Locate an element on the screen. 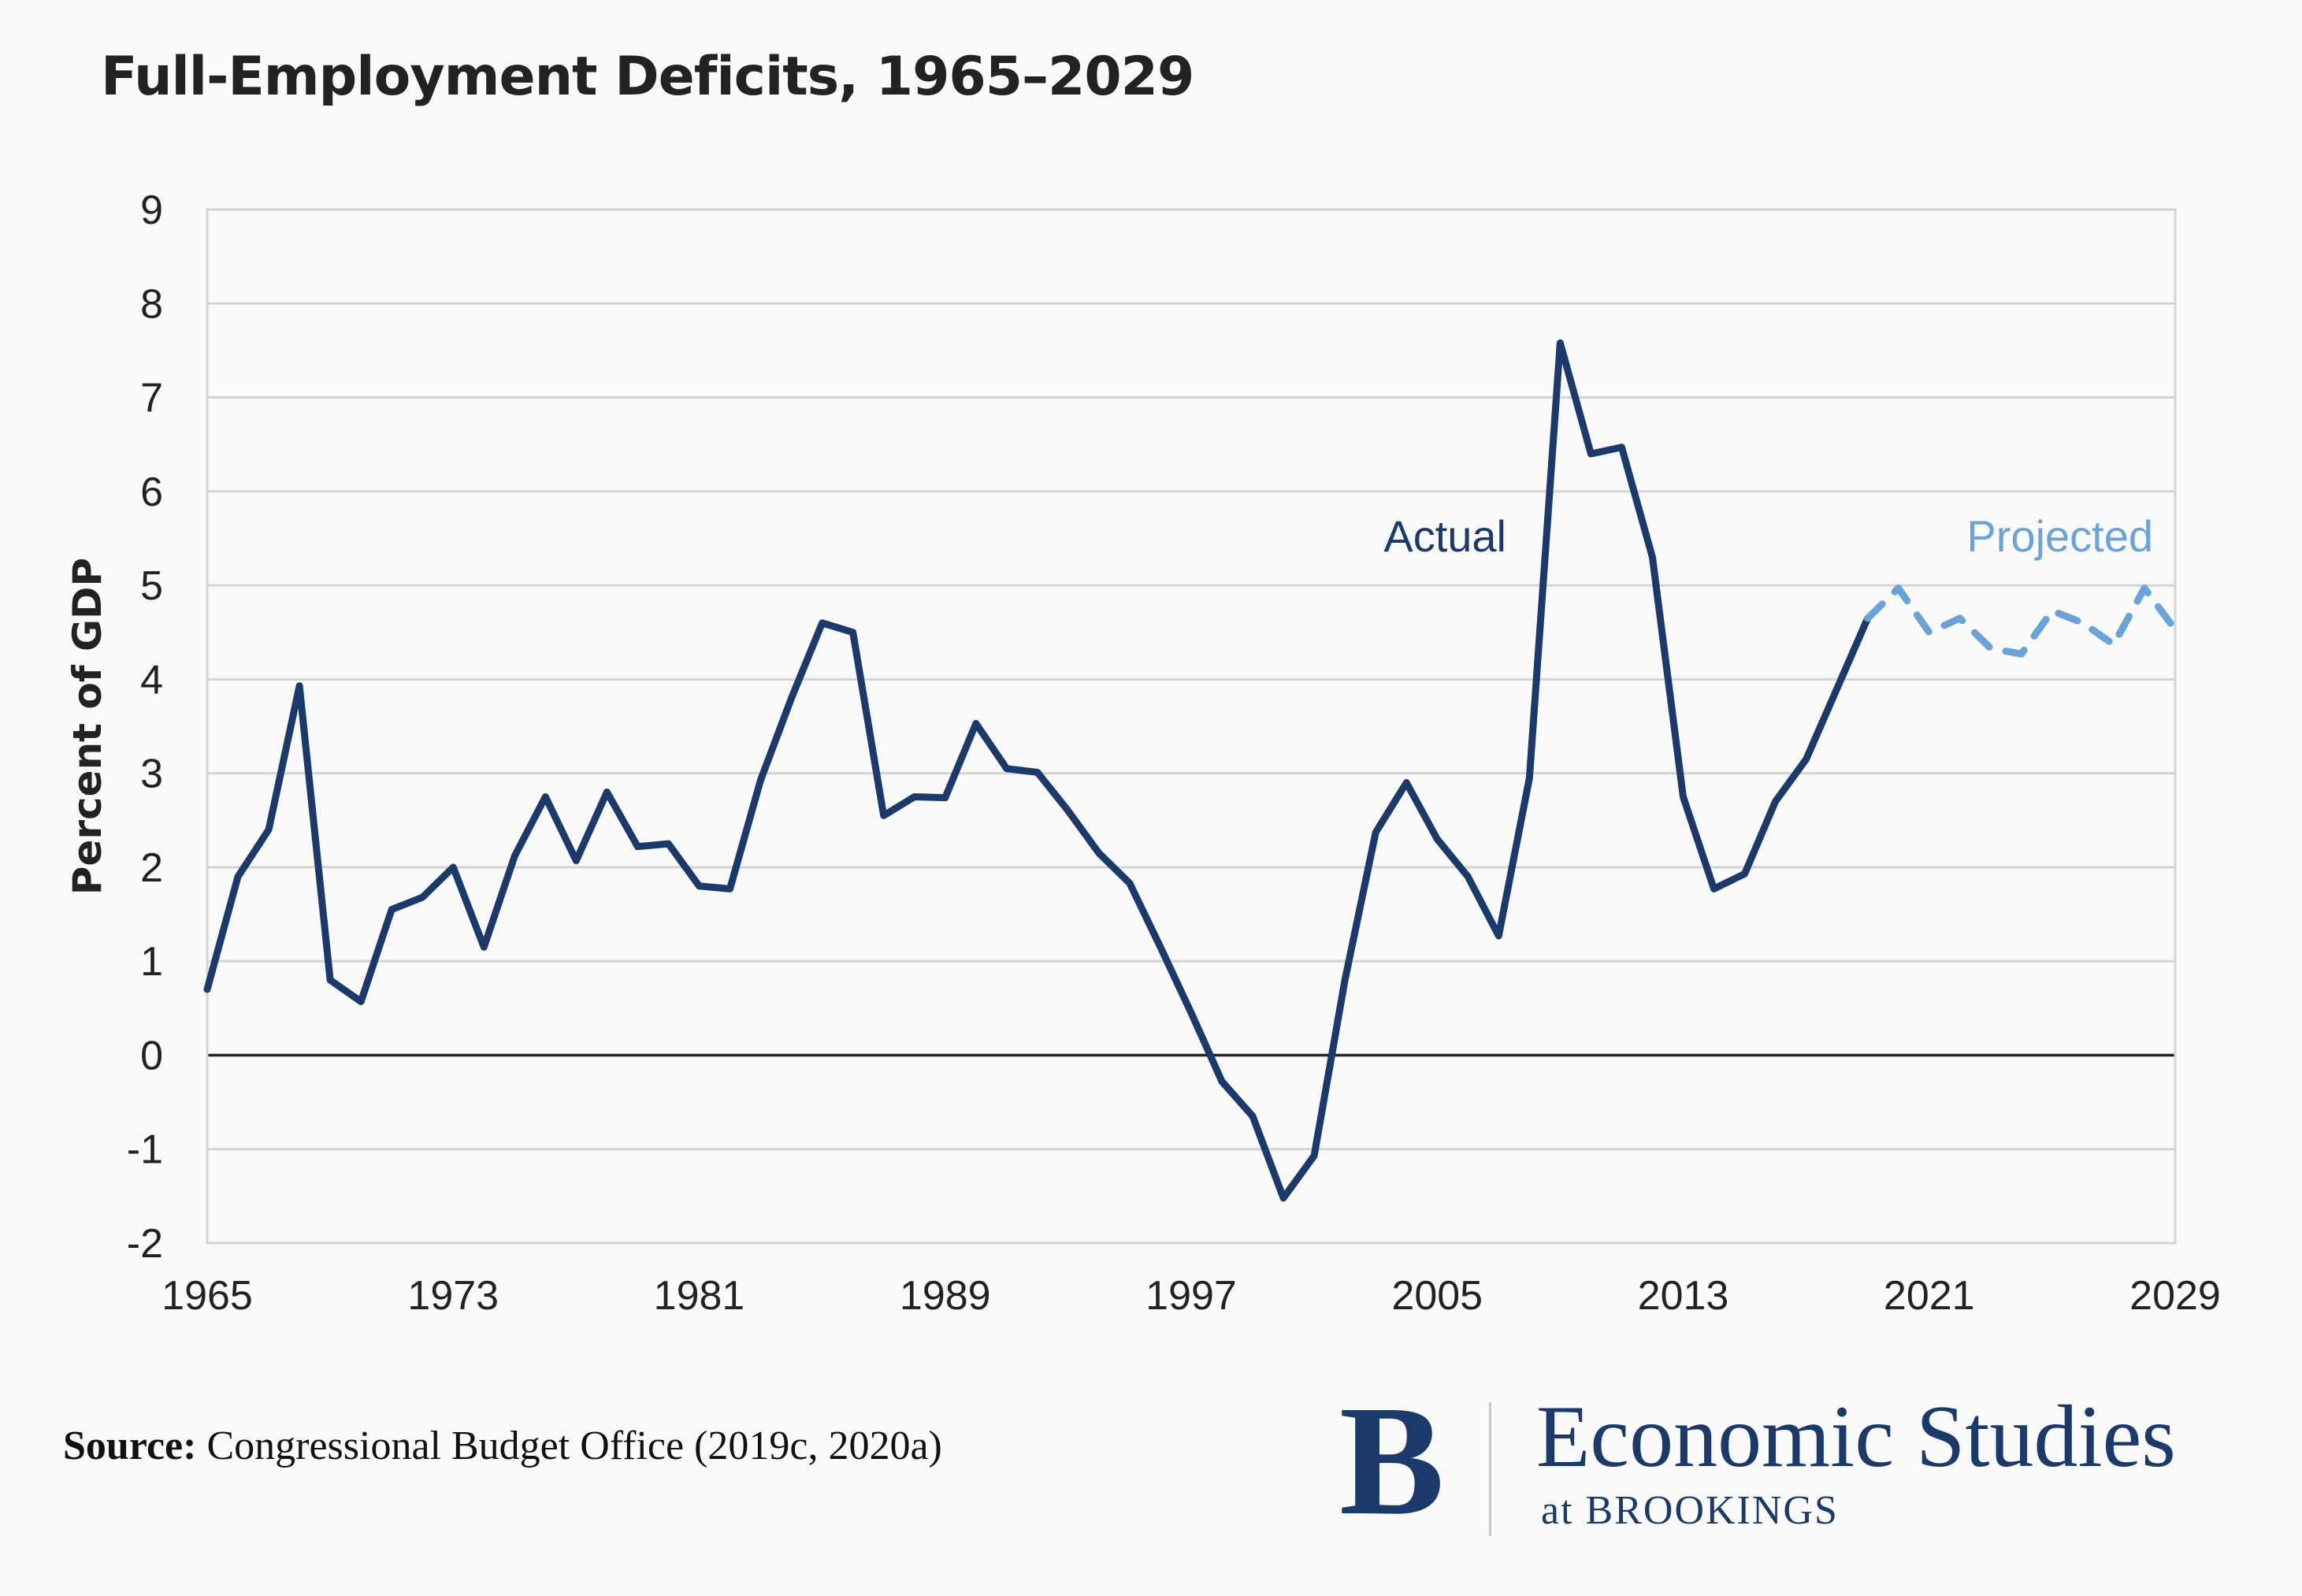  y-tick-label: 0 is located at coordinates (151, 1055).